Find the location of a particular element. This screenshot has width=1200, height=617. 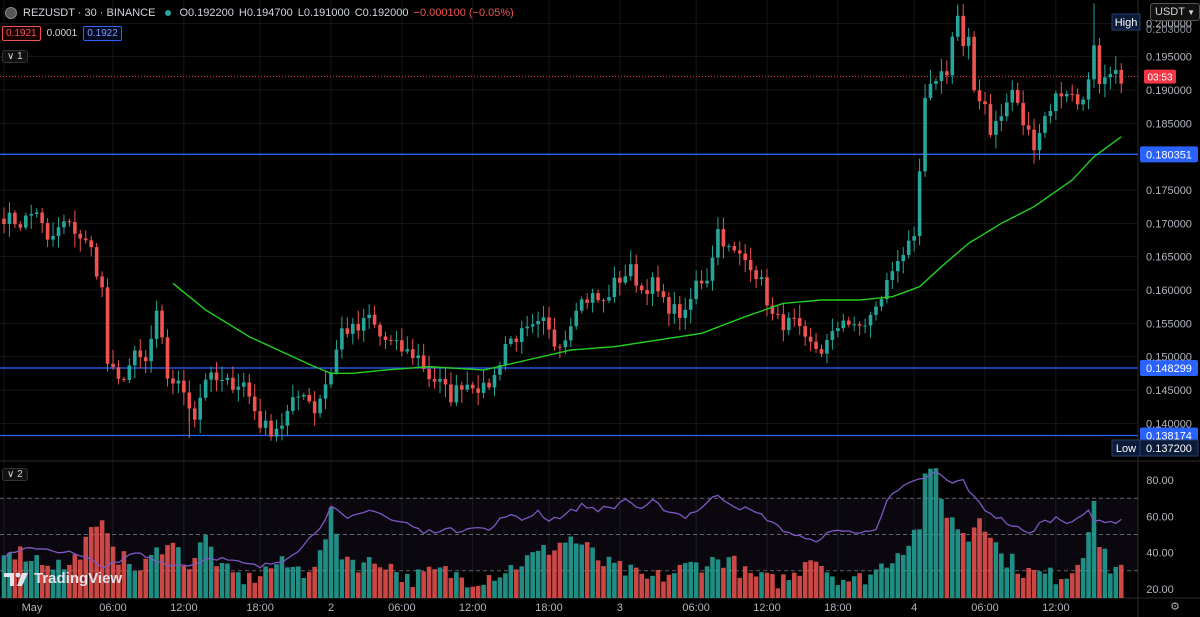

rsi-tick-label: 40.00 is located at coordinates (1160, 554).